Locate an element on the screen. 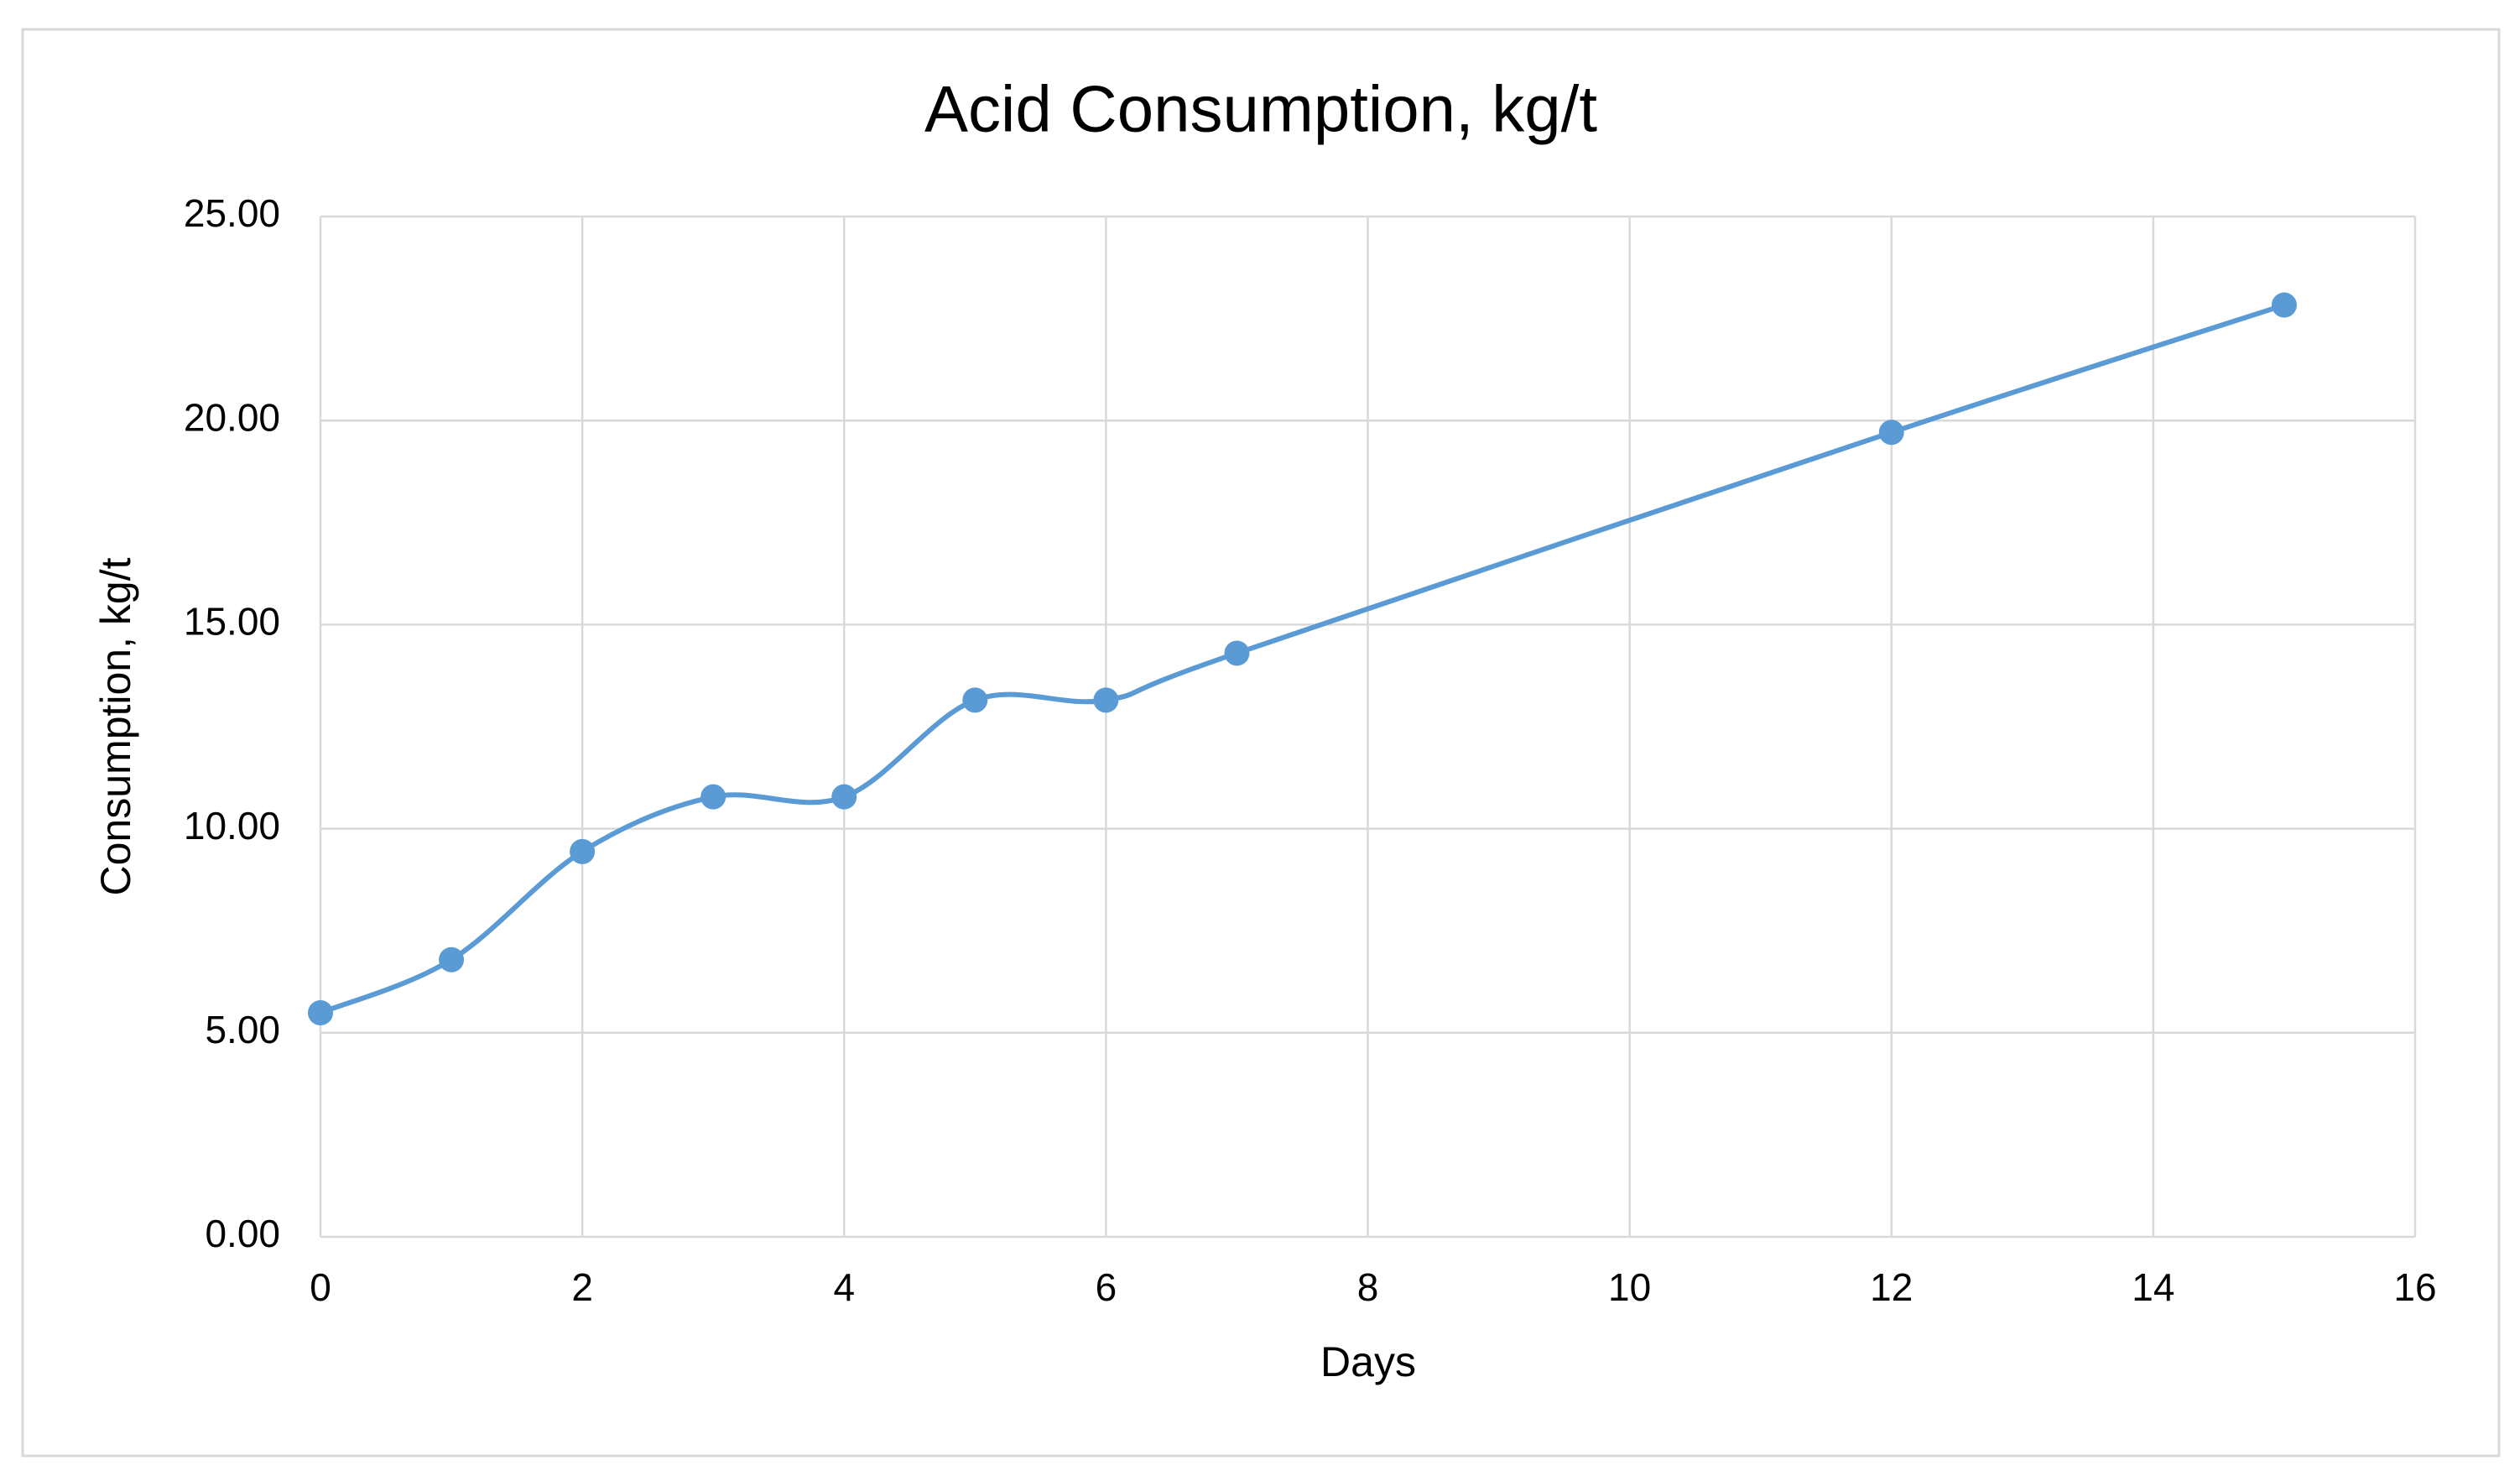 This screenshot has height=1481, width=2520. x-axis-title: Days is located at coordinates (1368, 1361).